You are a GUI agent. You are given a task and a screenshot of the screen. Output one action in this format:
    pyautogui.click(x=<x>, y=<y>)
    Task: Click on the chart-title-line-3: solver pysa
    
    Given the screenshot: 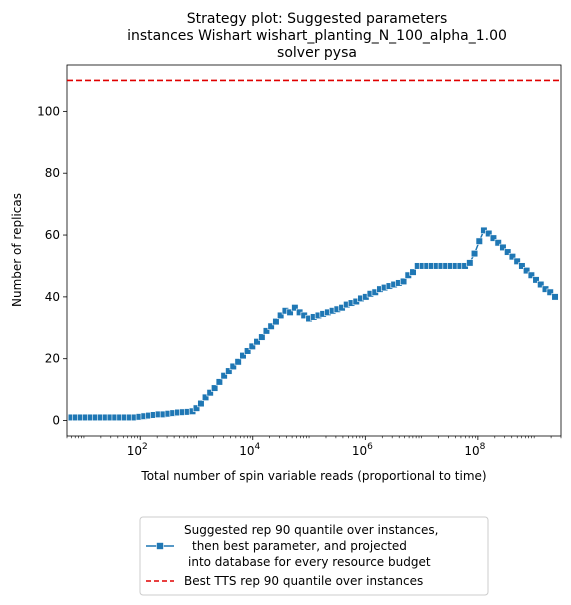 What is the action you would take?
    pyautogui.click(x=317, y=53)
    